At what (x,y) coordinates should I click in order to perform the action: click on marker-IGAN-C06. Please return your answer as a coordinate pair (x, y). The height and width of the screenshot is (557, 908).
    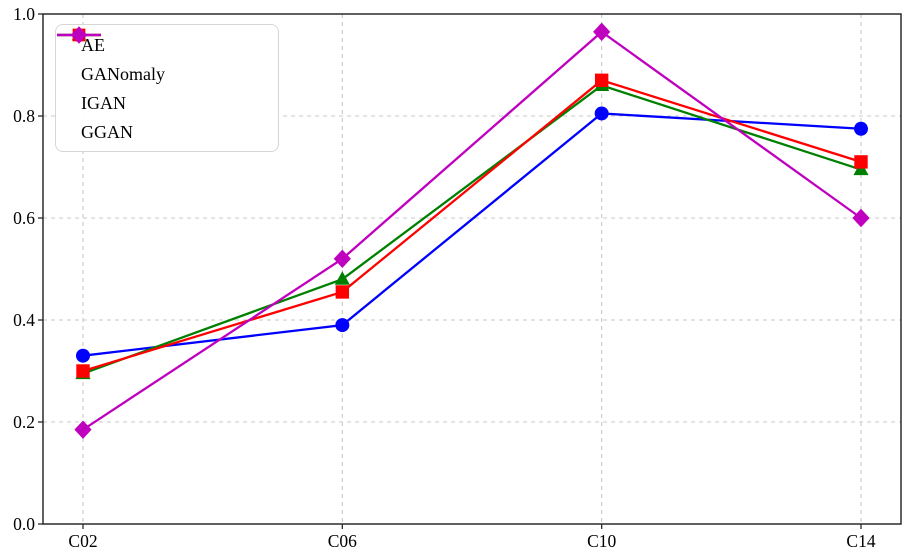
    Looking at the image, I should click on (342, 292).